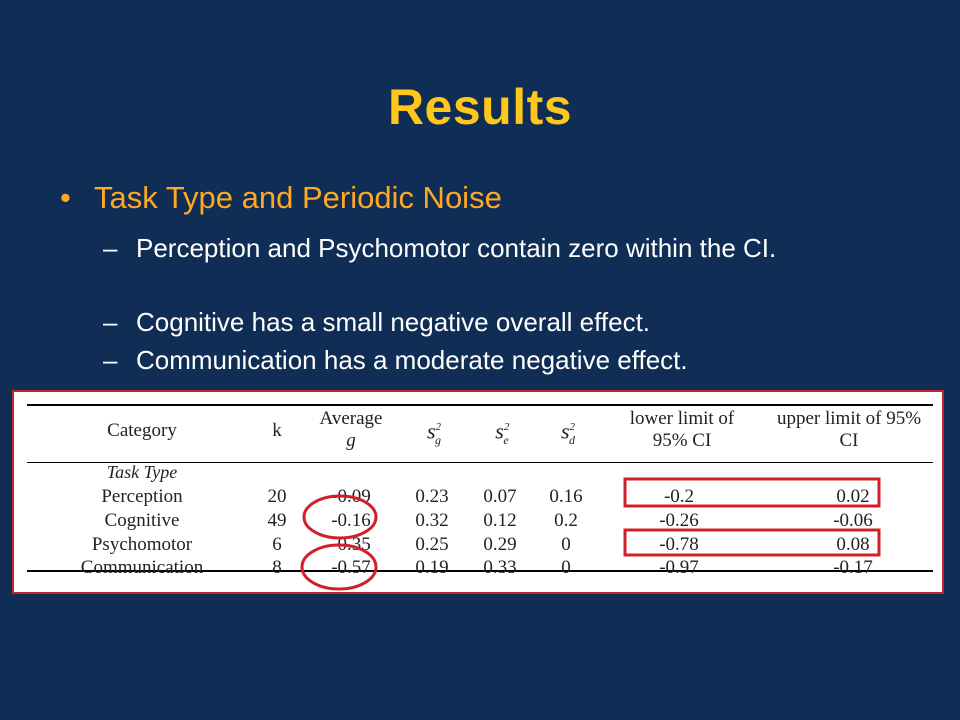 Image resolution: width=960 pixels, height=720 pixels. Describe the element at coordinates (500, 544) in the screenshot. I see `row-psychomotor-se: 0.29` at that location.